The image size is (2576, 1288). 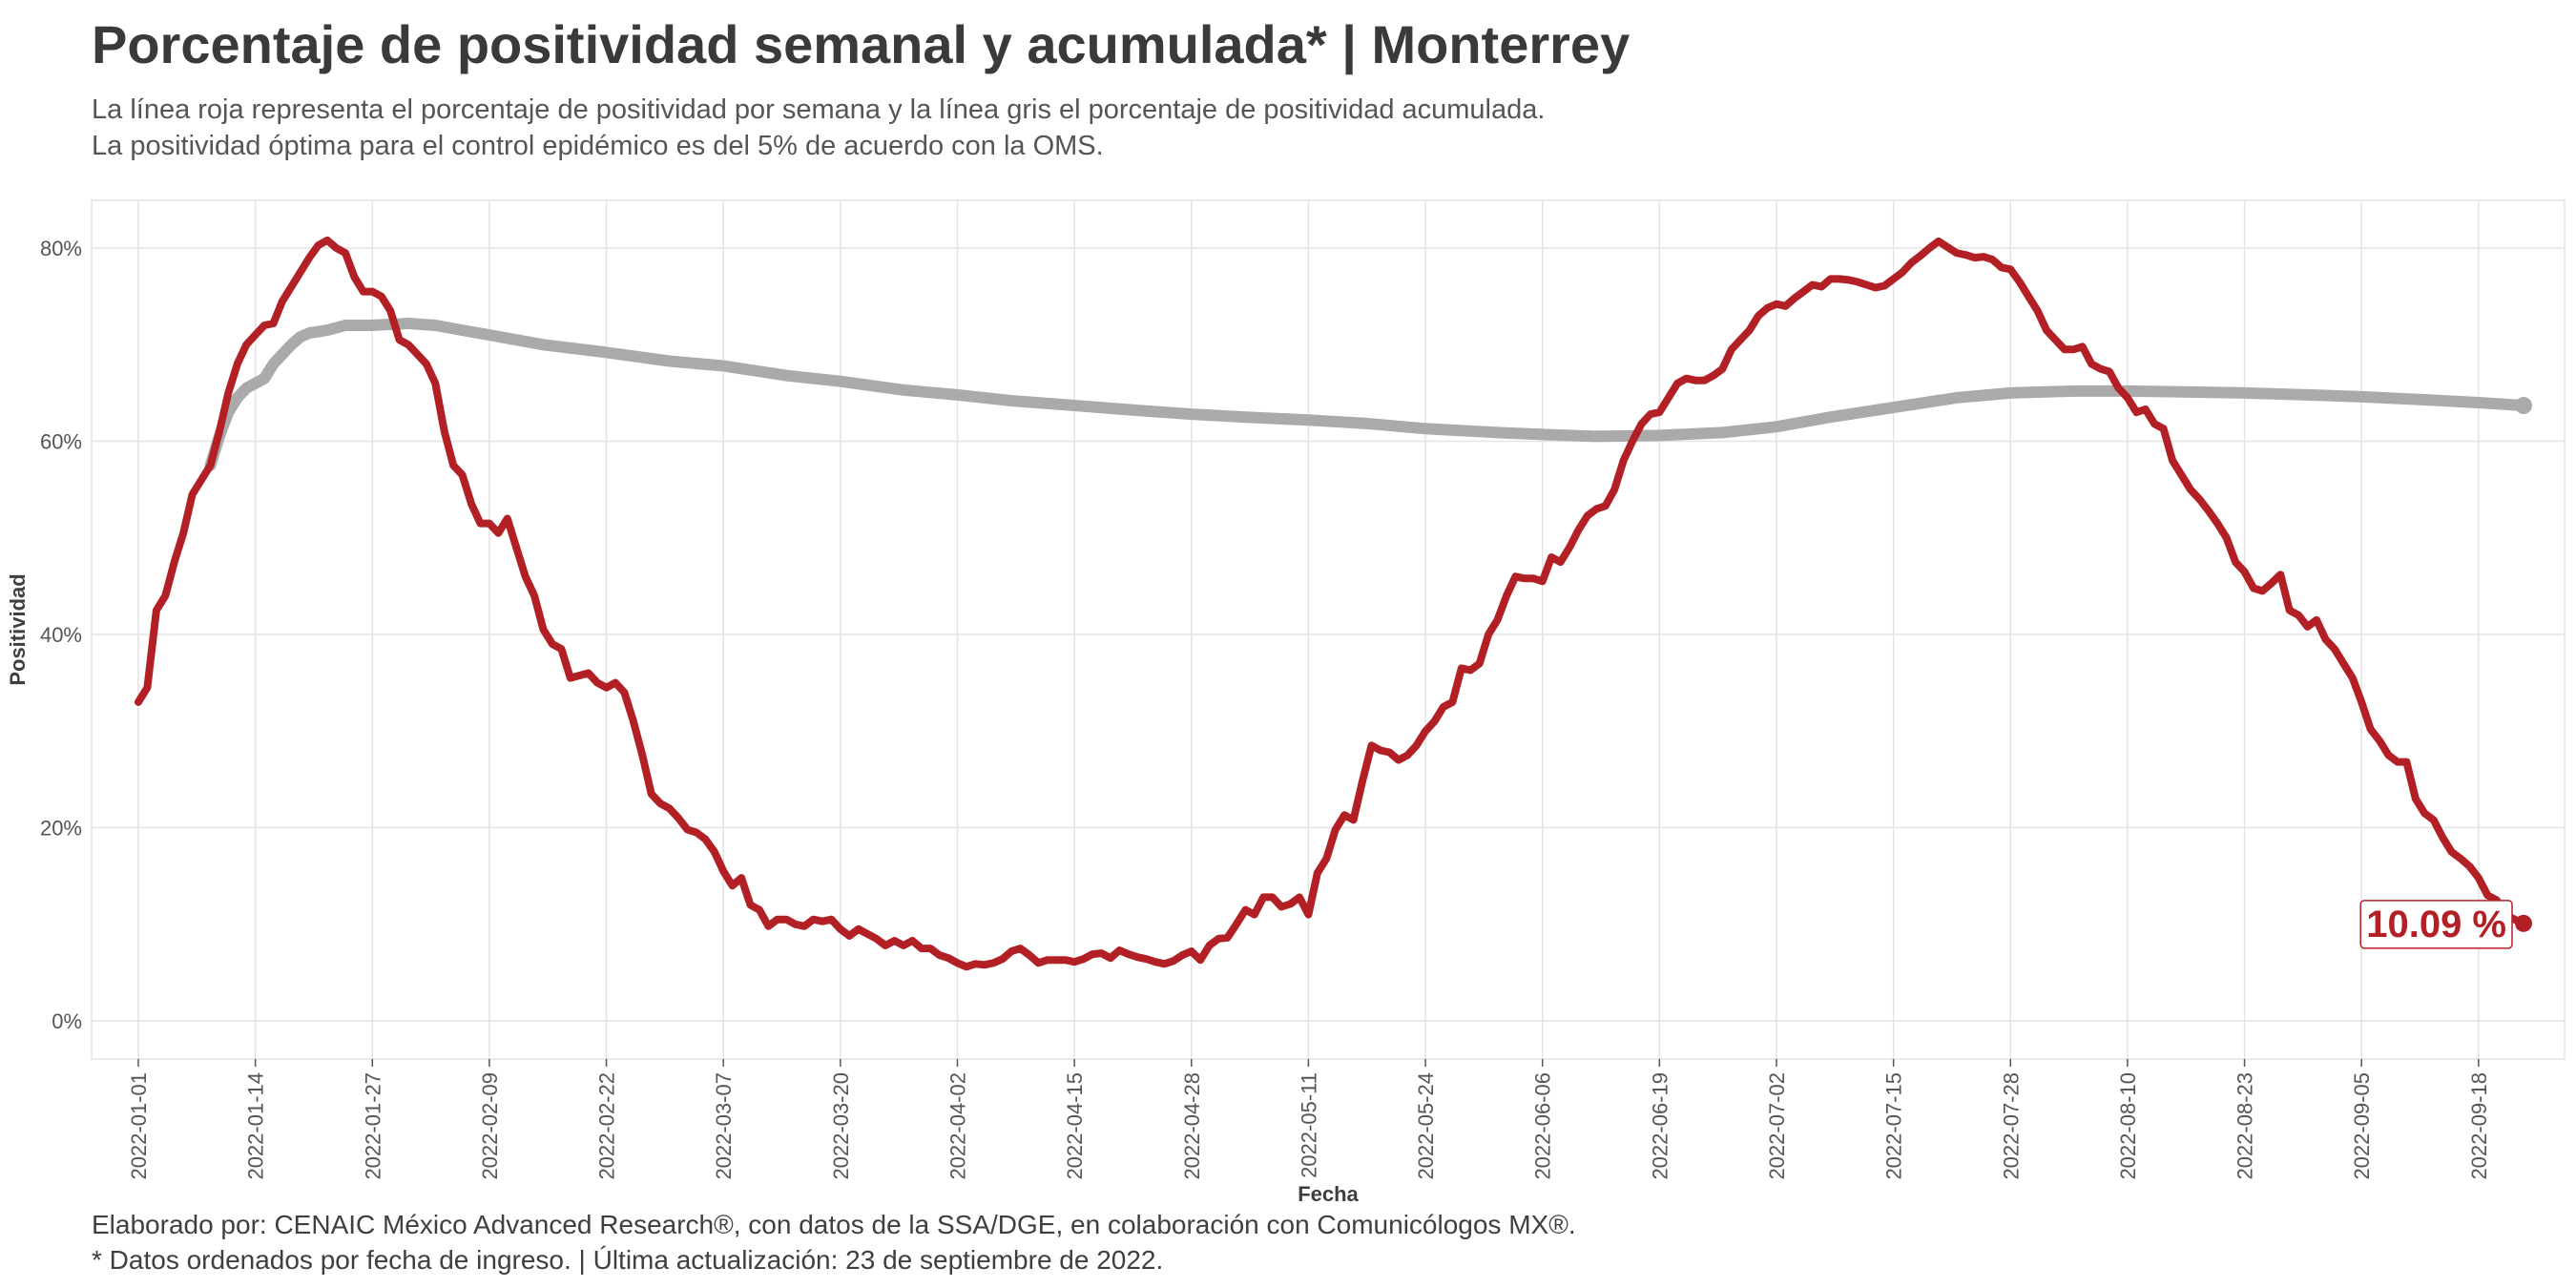 I want to click on latest-value-box, so click(x=2436, y=924).